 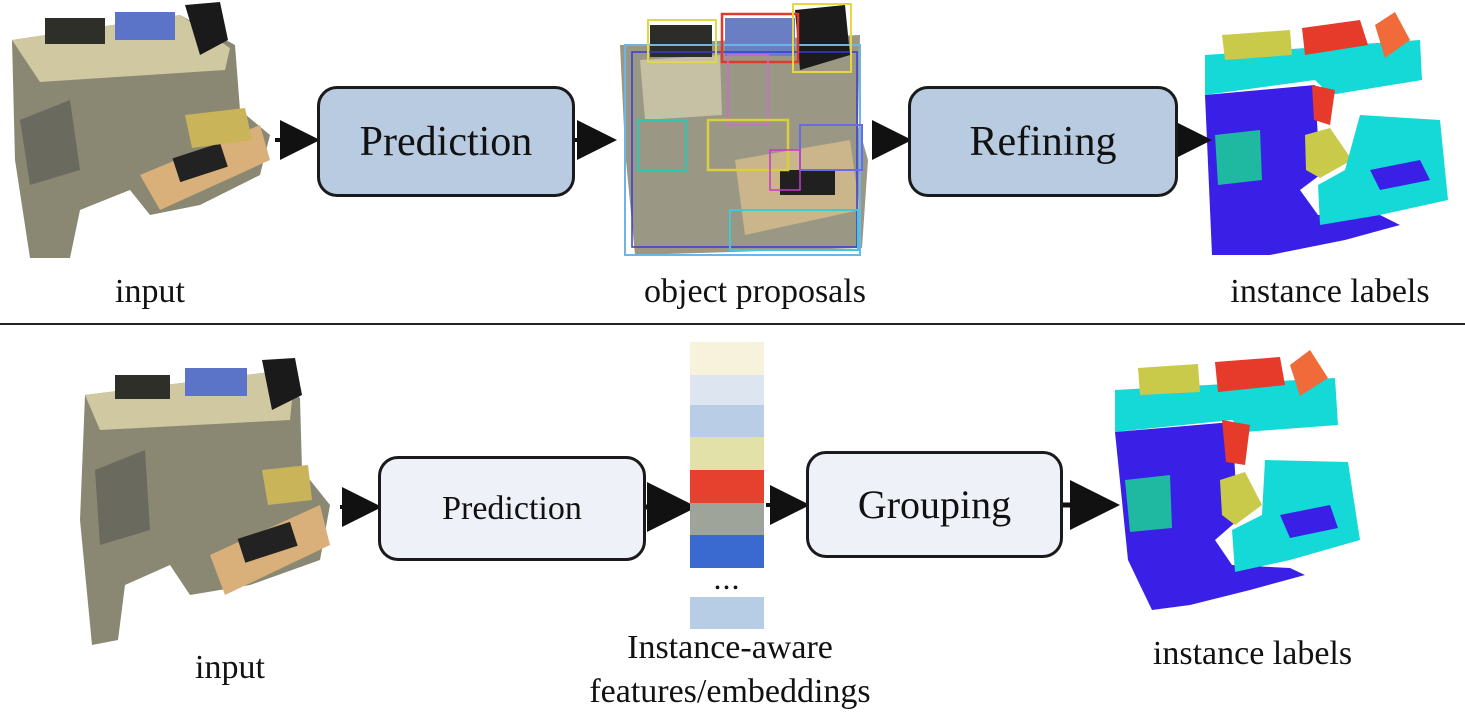 I want to click on bottom-grouping-label: Grouping, so click(x=934, y=504).